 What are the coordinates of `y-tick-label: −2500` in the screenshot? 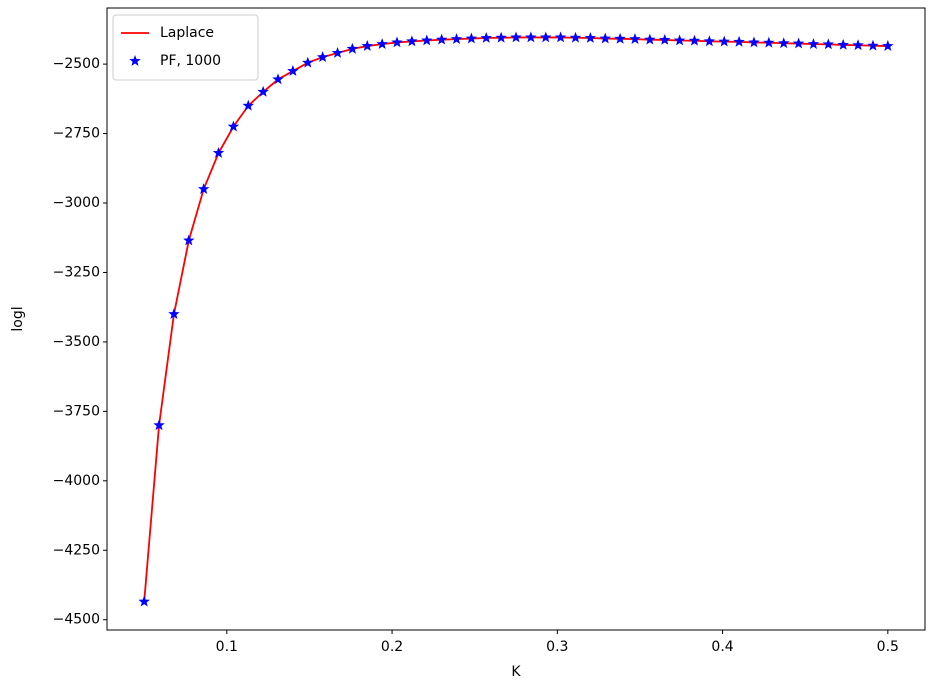 It's located at (76, 64).